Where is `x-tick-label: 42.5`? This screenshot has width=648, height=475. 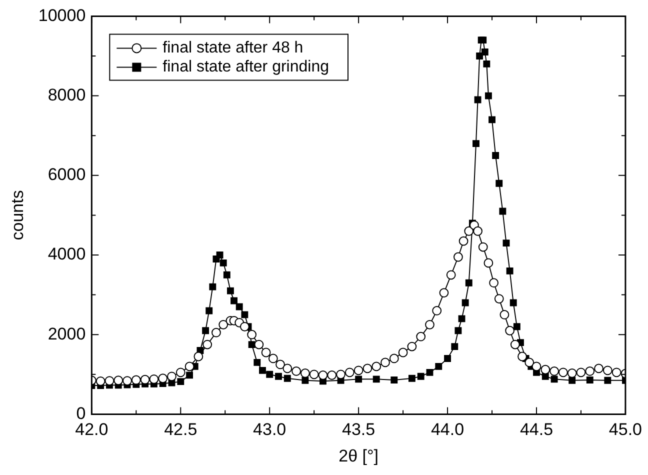 x-tick-label: 42.5 is located at coordinates (181, 430).